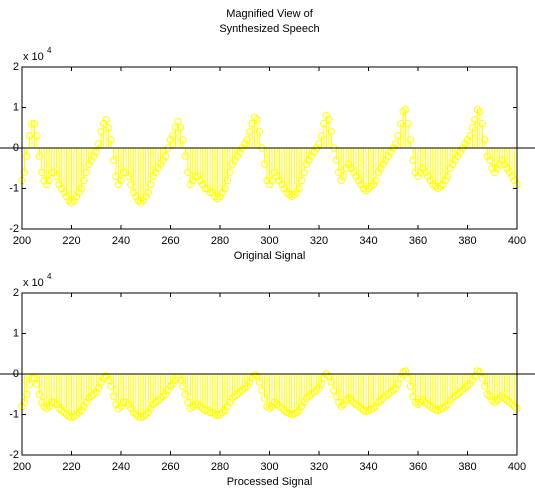  What do you see at coordinates (14, 229) in the screenshot?
I see `y-tick-label: -2` at bounding box center [14, 229].